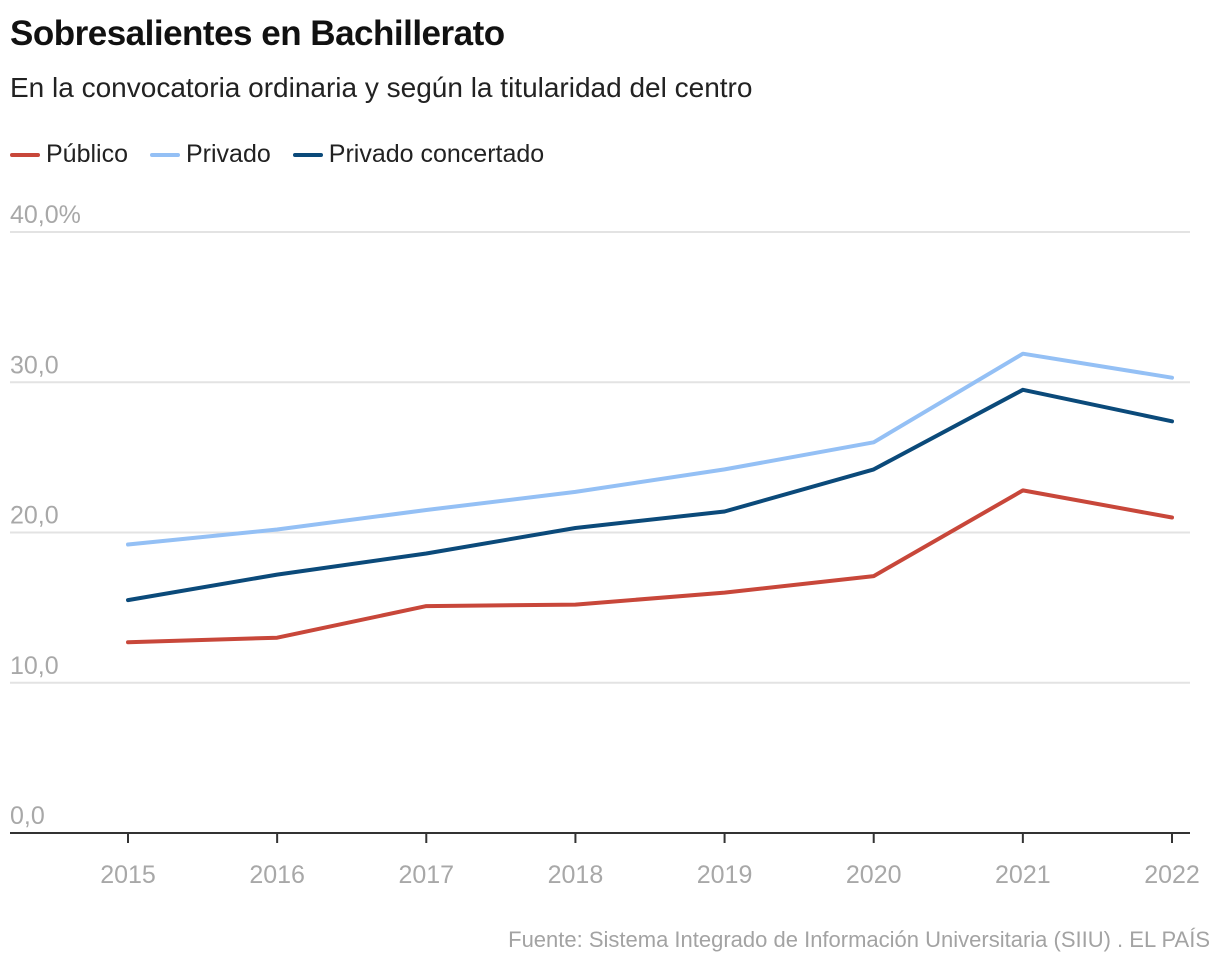 The width and height of the screenshot is (1220, 970). I want to click on x-tick-label: 2022, so click(1172, 875).